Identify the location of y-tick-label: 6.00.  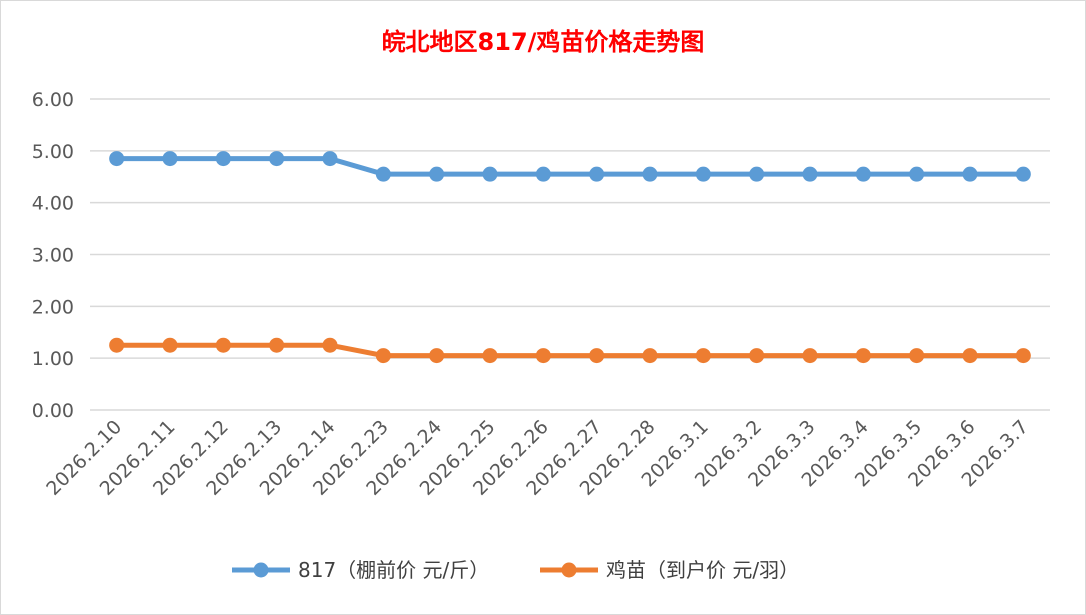
(53, 100).